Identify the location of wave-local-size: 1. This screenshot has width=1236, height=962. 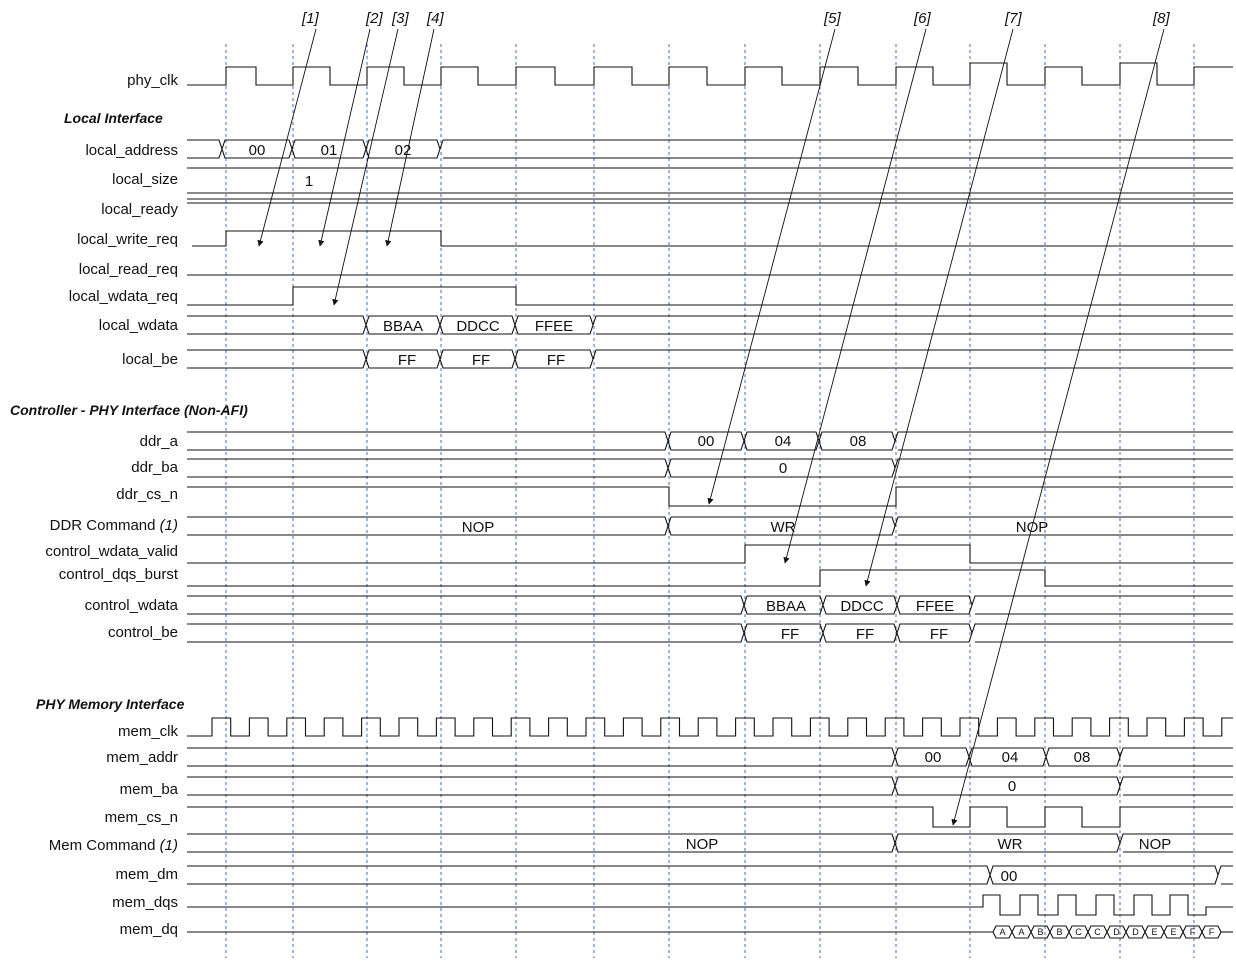
(710, 180).